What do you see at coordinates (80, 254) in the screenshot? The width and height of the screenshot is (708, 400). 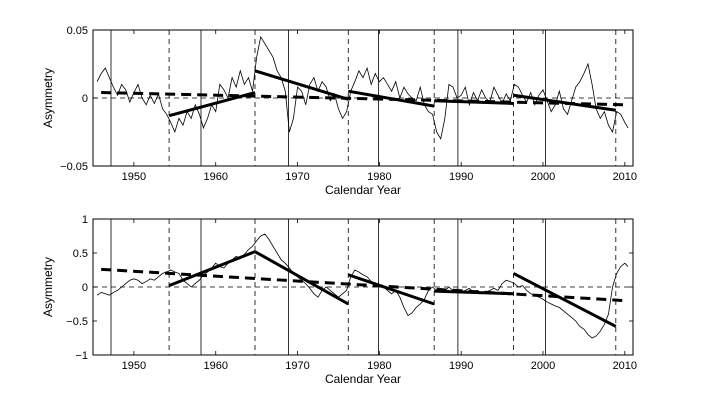 I see `bottom-y-tick-label-3: 0.5` at bounding box center [80, 254].